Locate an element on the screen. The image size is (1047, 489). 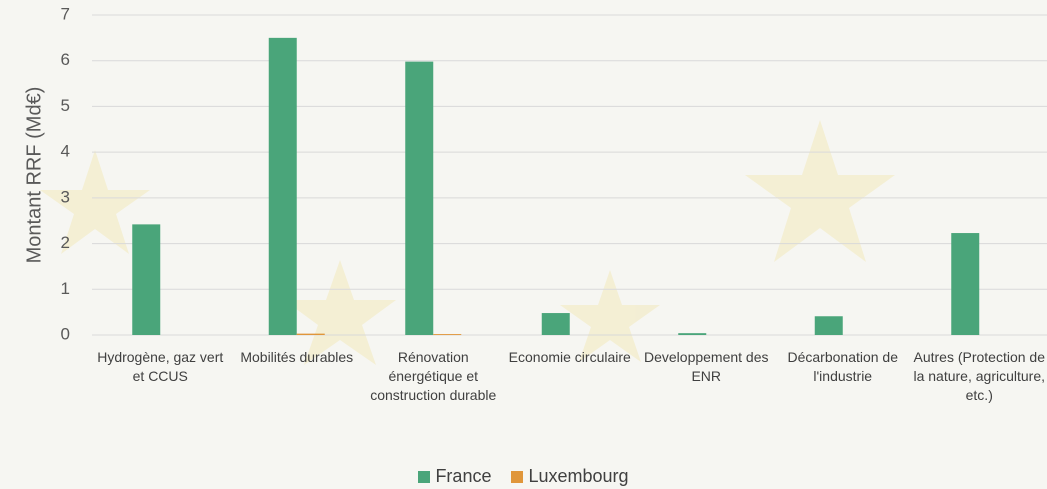
y-tick-label: 5 is located at coordinates (65, 105).